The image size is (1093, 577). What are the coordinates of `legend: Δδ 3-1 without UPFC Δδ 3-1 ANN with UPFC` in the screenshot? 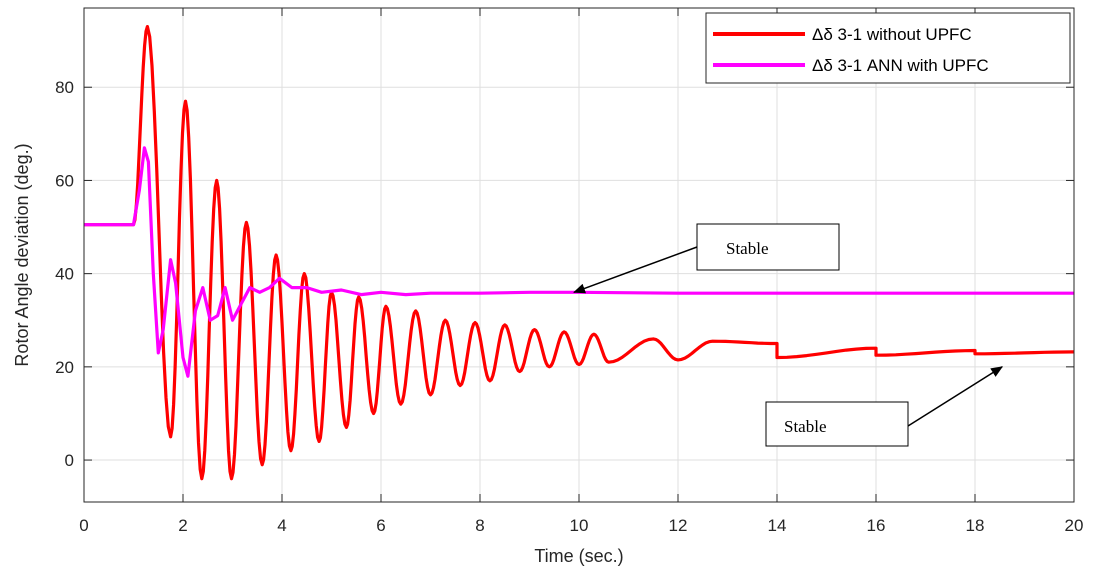 It's located at (888, 48).